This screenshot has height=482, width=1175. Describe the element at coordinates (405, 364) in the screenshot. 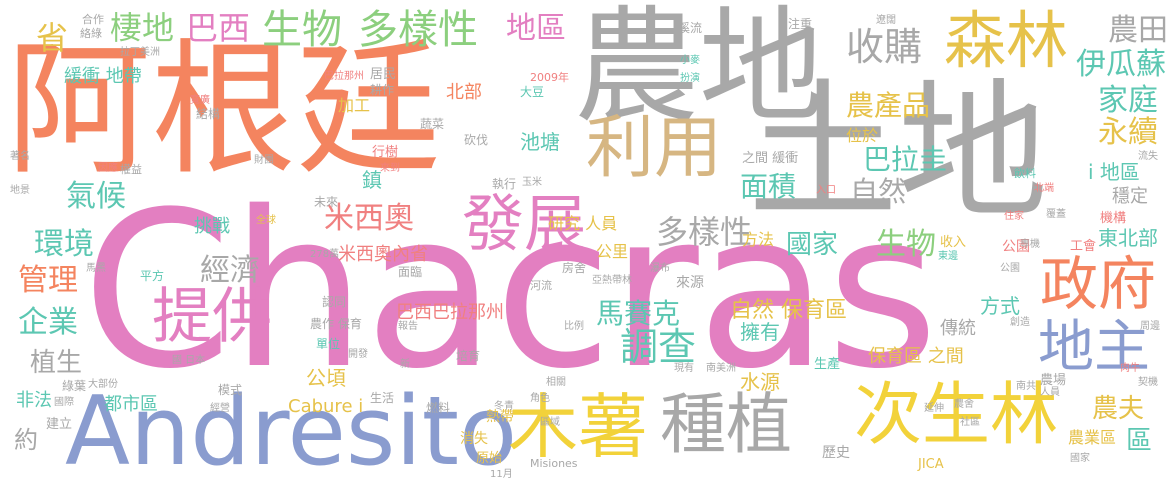

I see `word-新: 新` at that location.